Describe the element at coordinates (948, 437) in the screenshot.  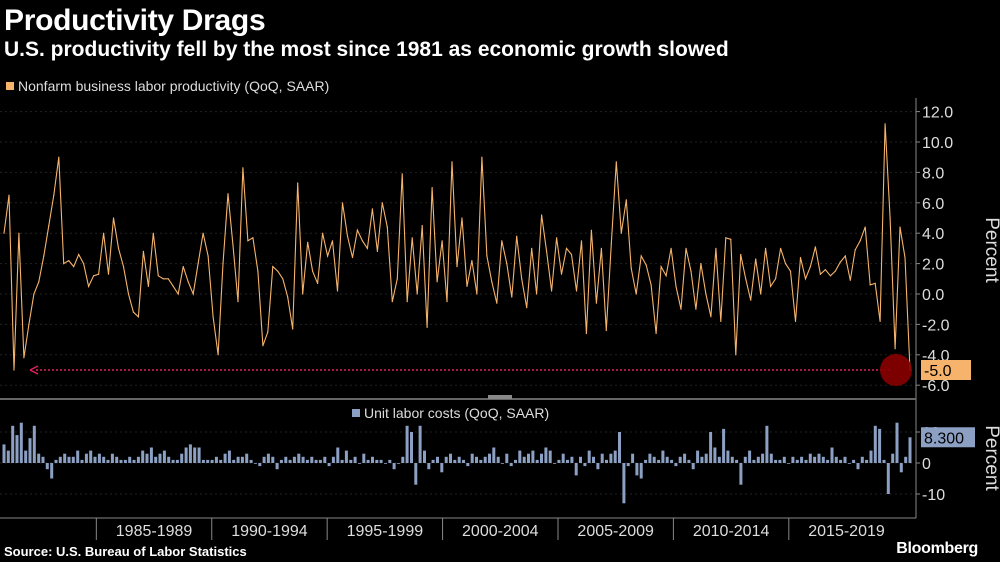
I see `unit-labor-last-value-box` at that location.